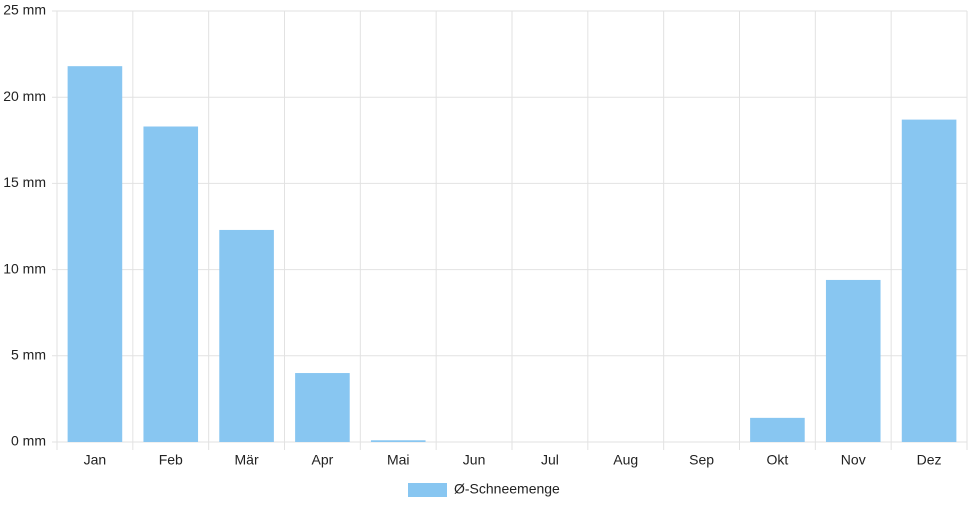  I want to click on x-tick-label: Jul, so click(550, 460).